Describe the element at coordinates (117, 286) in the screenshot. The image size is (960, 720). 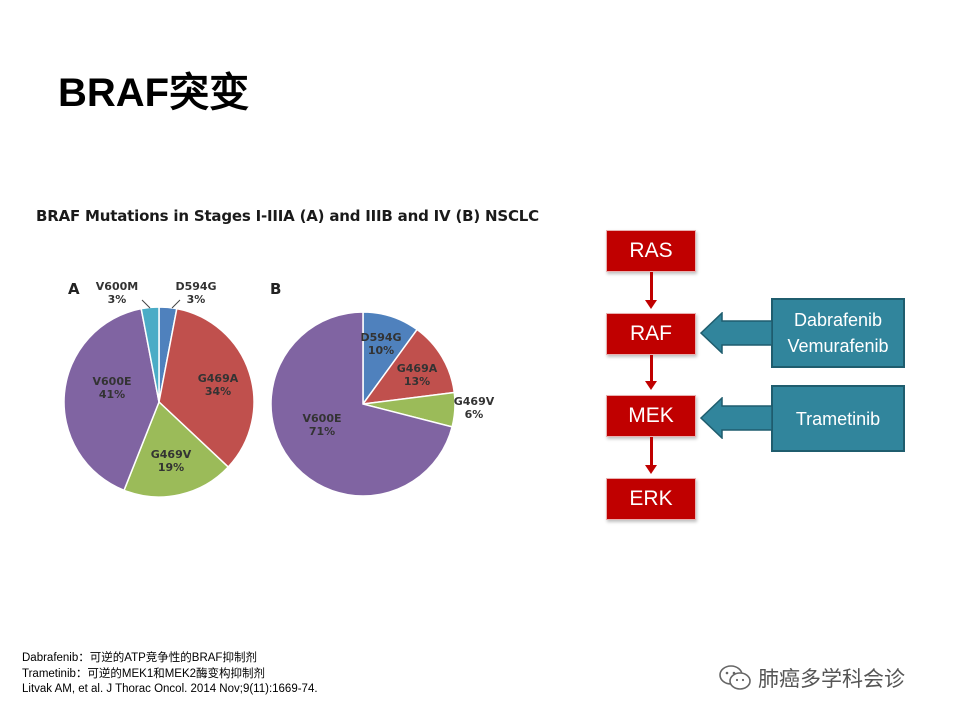
I see `slice-label-v600m: V600M` at that location.